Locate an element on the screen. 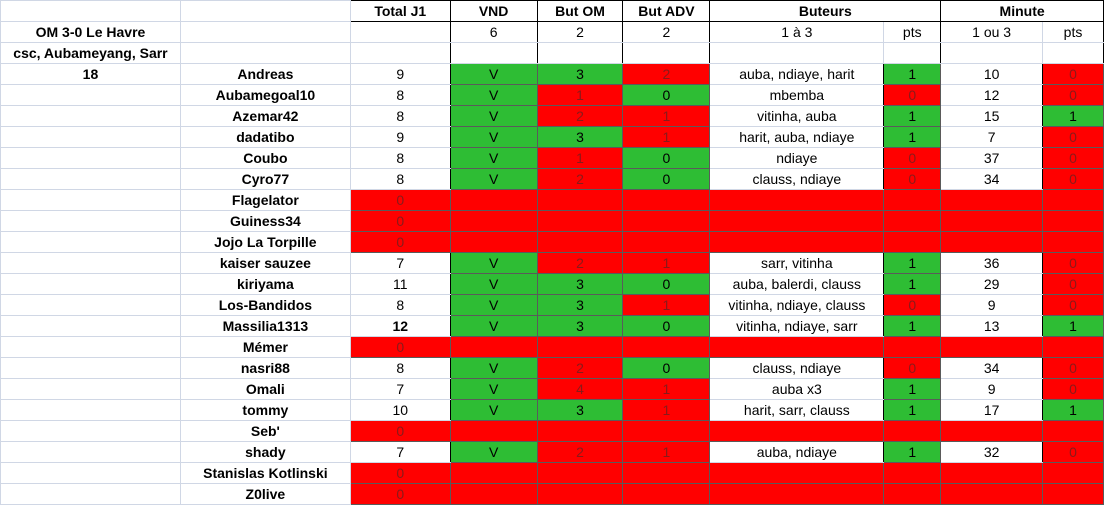 The width and height of the screenshot is (1104, 511). minute-cell: 7 is located at coordinates (992, 137).